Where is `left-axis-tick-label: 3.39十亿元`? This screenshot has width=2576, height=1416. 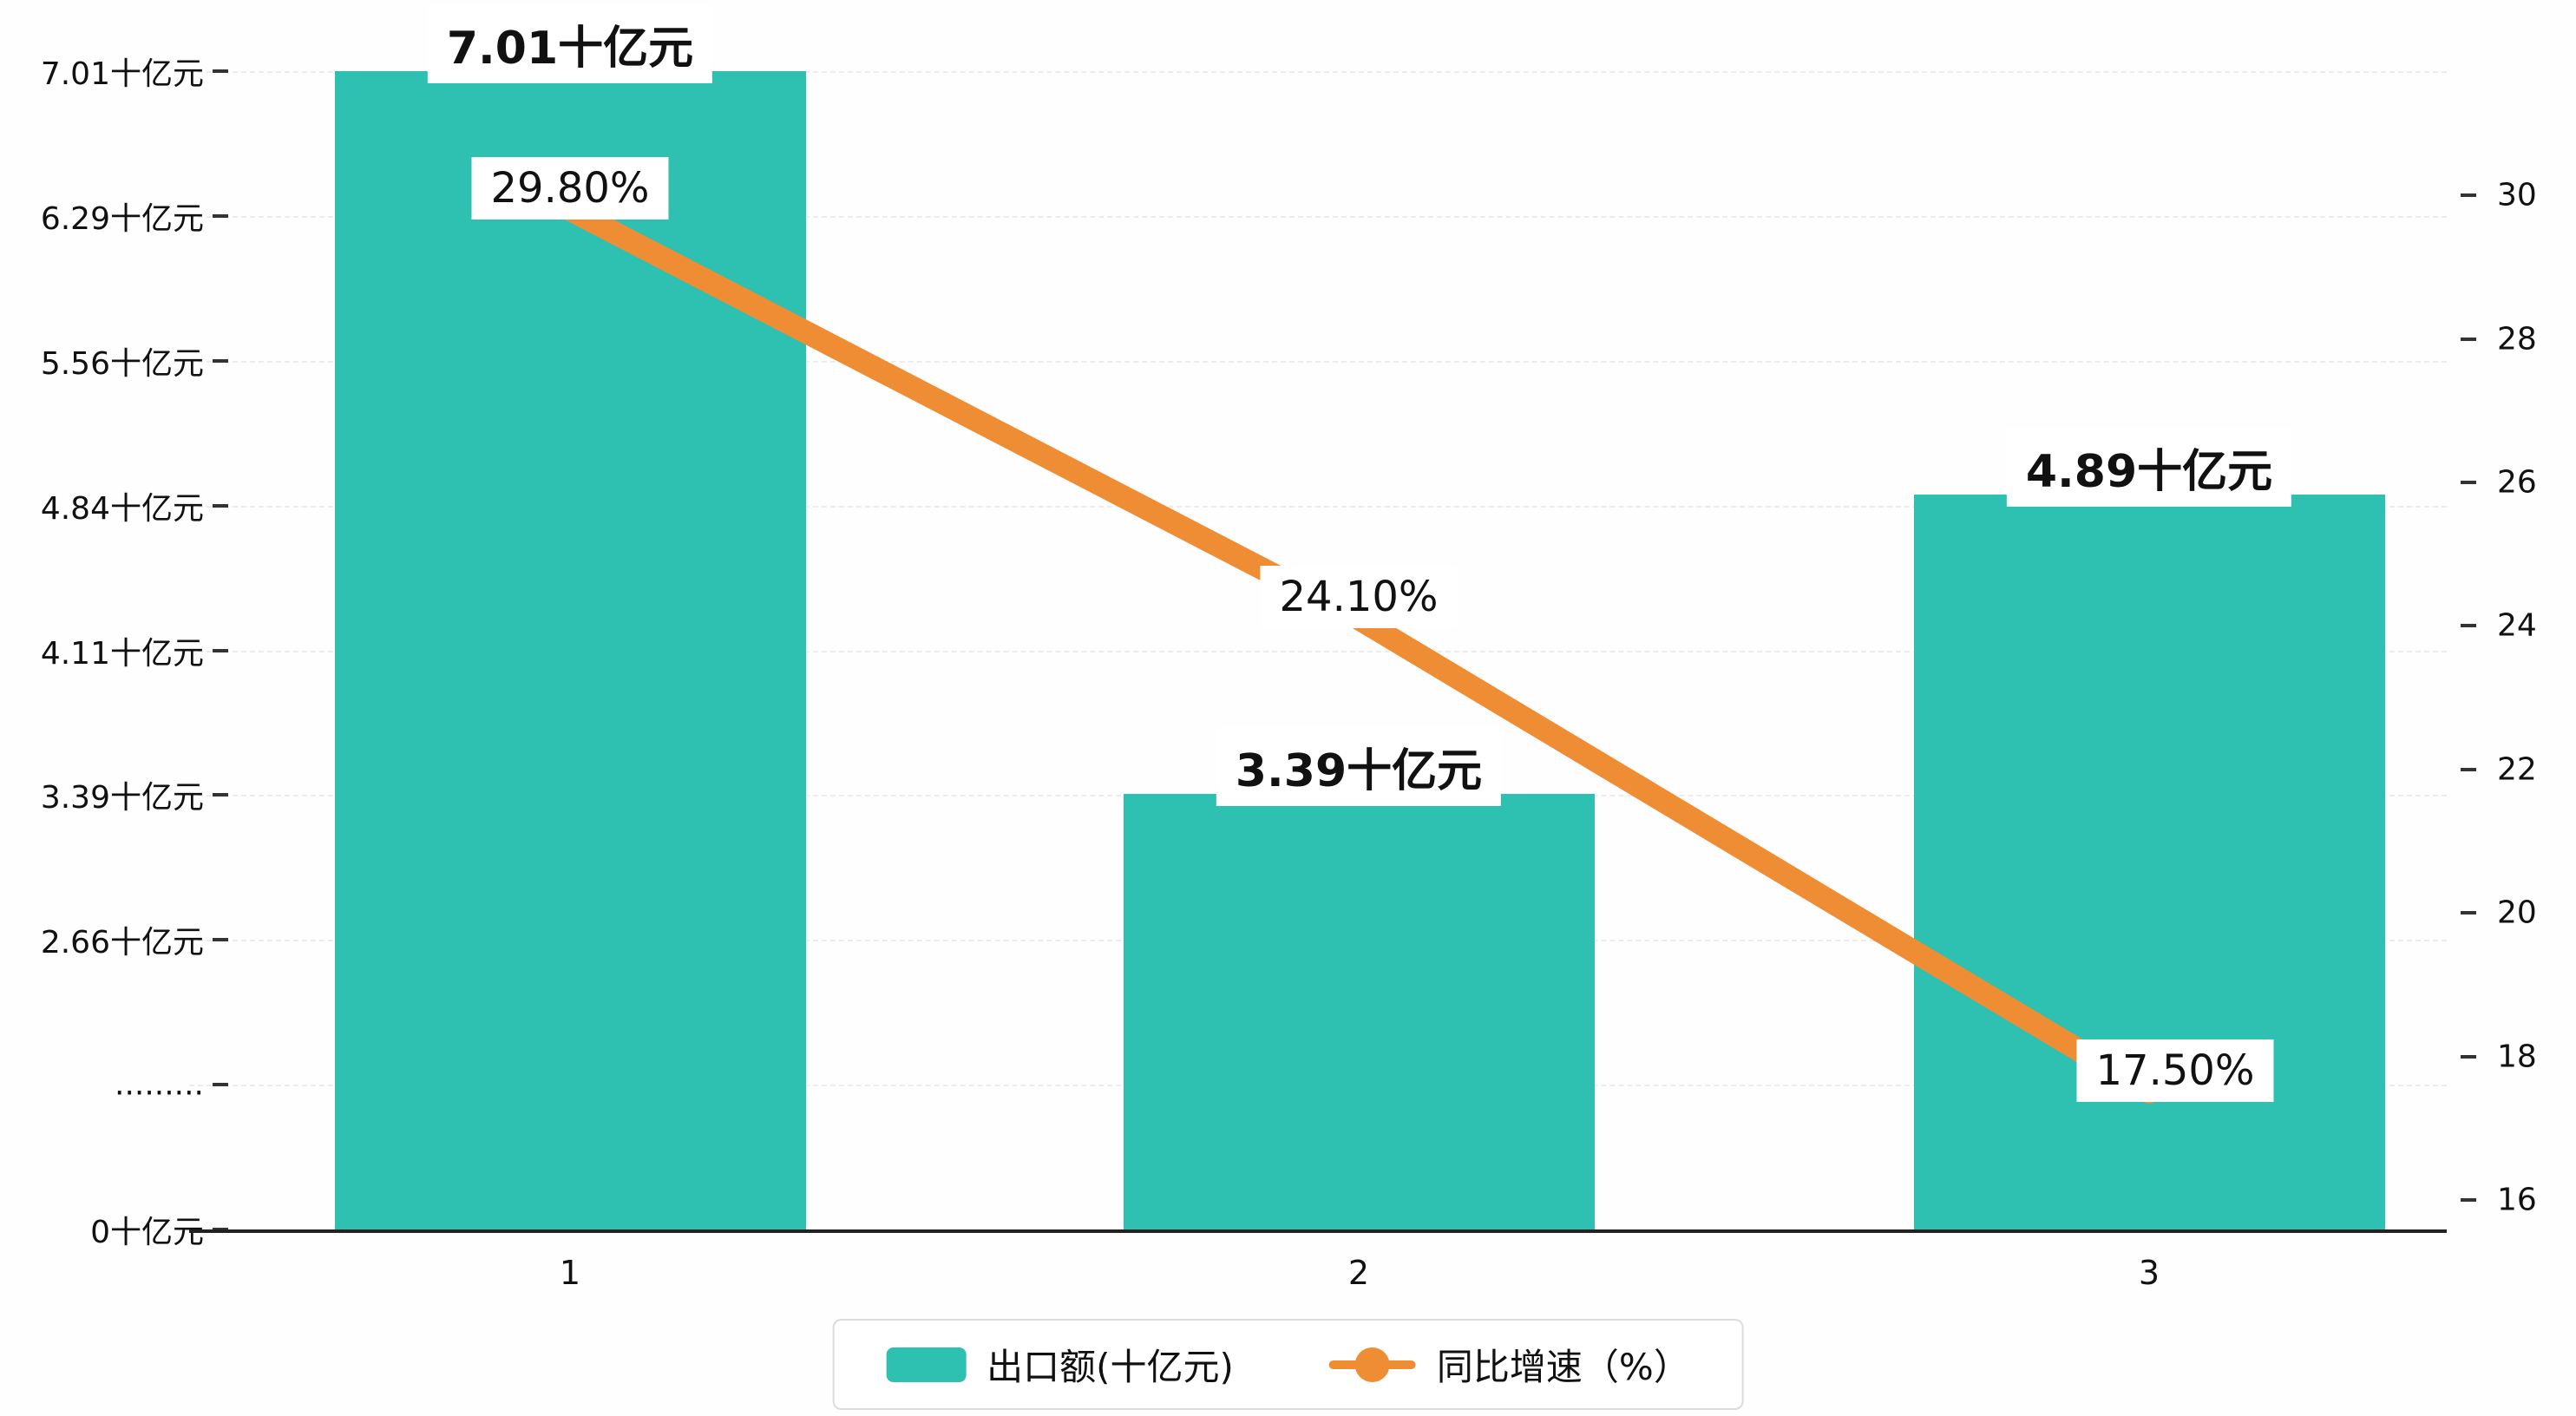
left-axis-tick-label: 3.39十亿元 is located at coordinates (122, 798).